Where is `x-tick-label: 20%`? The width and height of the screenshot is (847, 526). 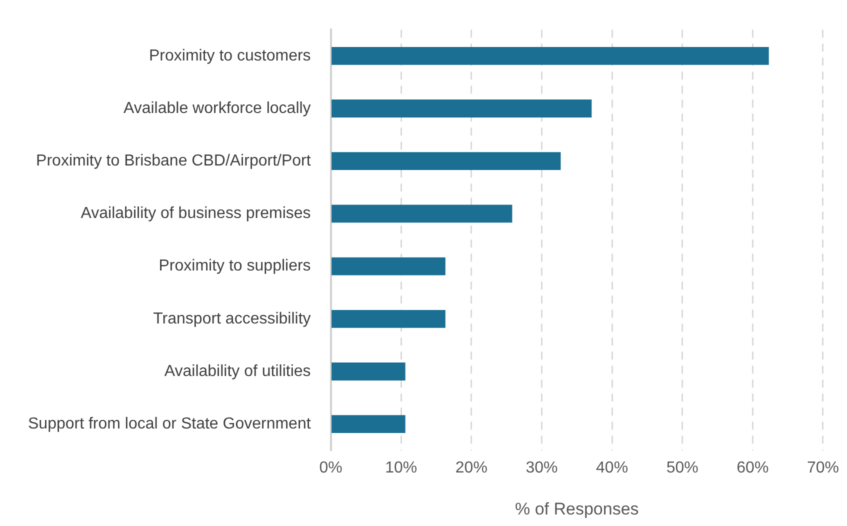 x-tick-label: 20% is located at coordinates (471, 467).